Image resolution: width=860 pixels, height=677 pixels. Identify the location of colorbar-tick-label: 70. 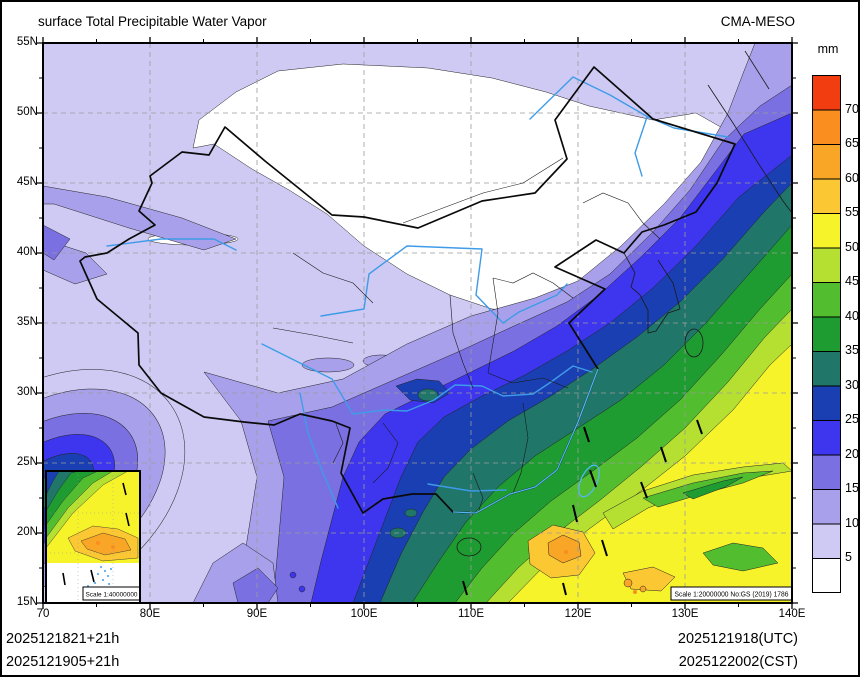
(852, 109).